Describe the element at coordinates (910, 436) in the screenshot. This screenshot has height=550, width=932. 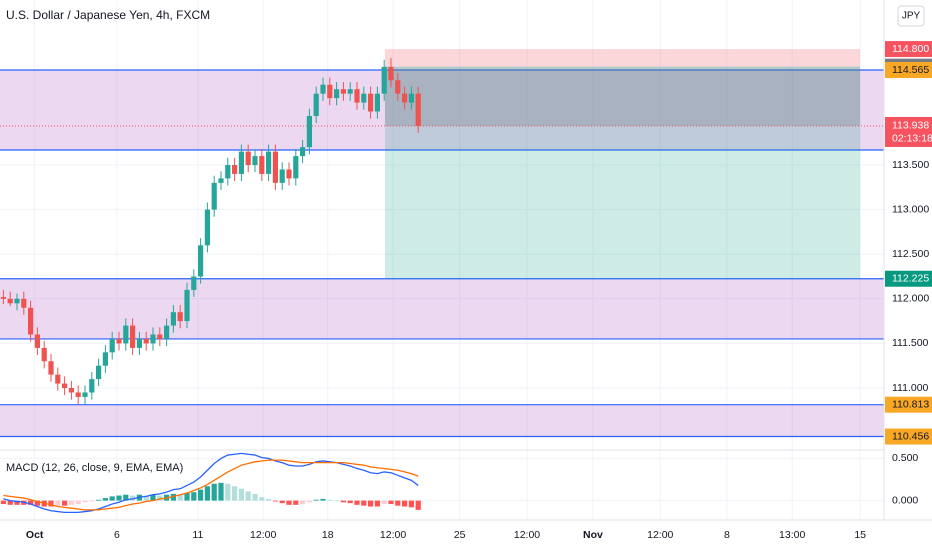
I see `price-label: 110.456` at that location.